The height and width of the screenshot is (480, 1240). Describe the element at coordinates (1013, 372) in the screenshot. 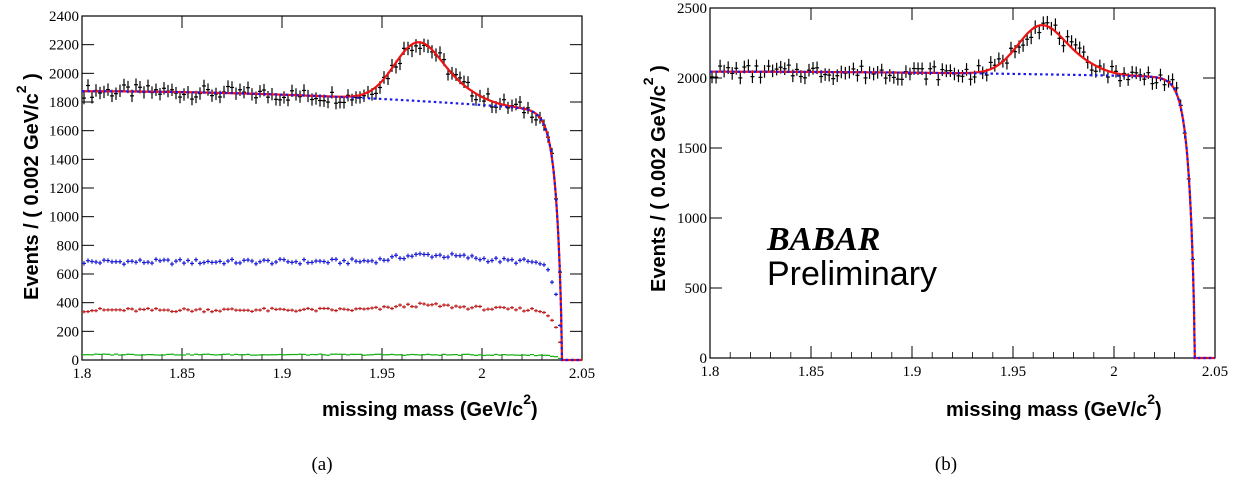

I see `x-tick-label-b-3: 1.95` at that location.